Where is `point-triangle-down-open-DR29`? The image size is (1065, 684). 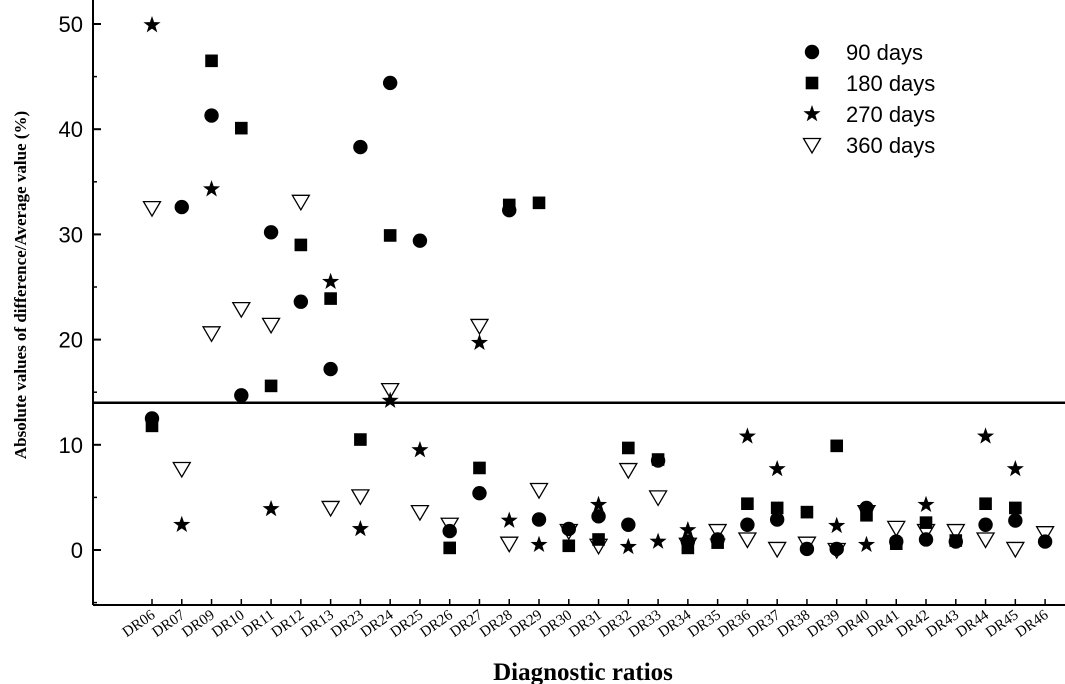
point-triangle-down-open-DR29 is located at coordinates (539, 491).